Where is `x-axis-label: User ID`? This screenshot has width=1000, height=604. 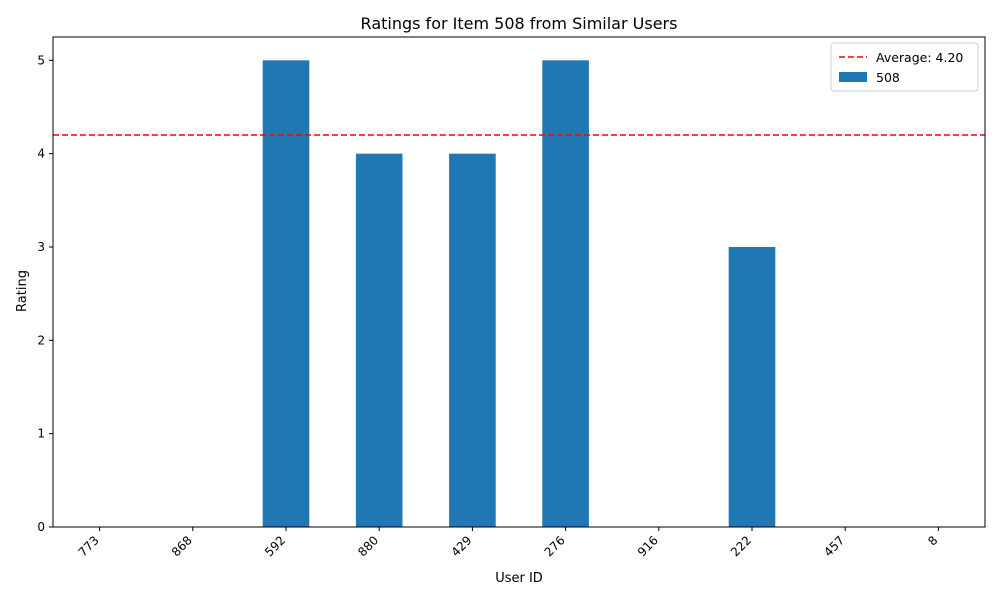 x-axis-label: User ID is located at coordinates (519, 578).